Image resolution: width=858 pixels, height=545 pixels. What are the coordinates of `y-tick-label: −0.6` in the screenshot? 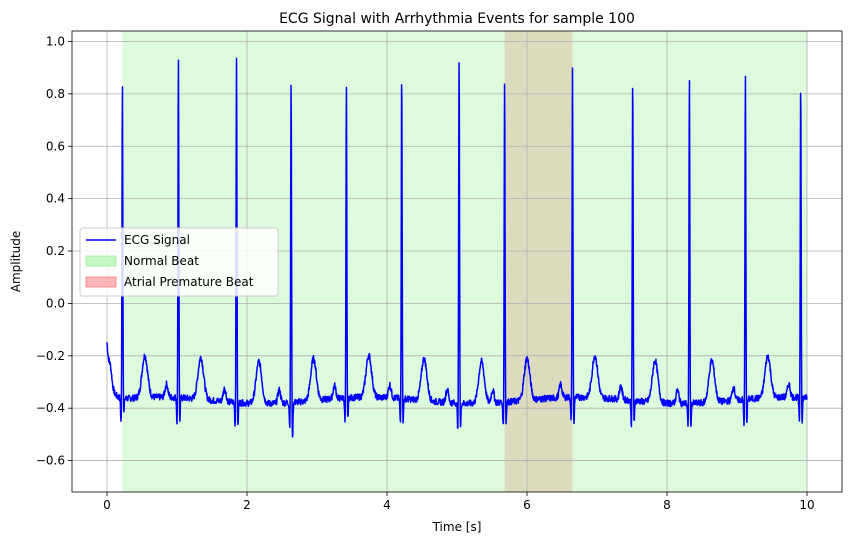 It's located at (50, 461).